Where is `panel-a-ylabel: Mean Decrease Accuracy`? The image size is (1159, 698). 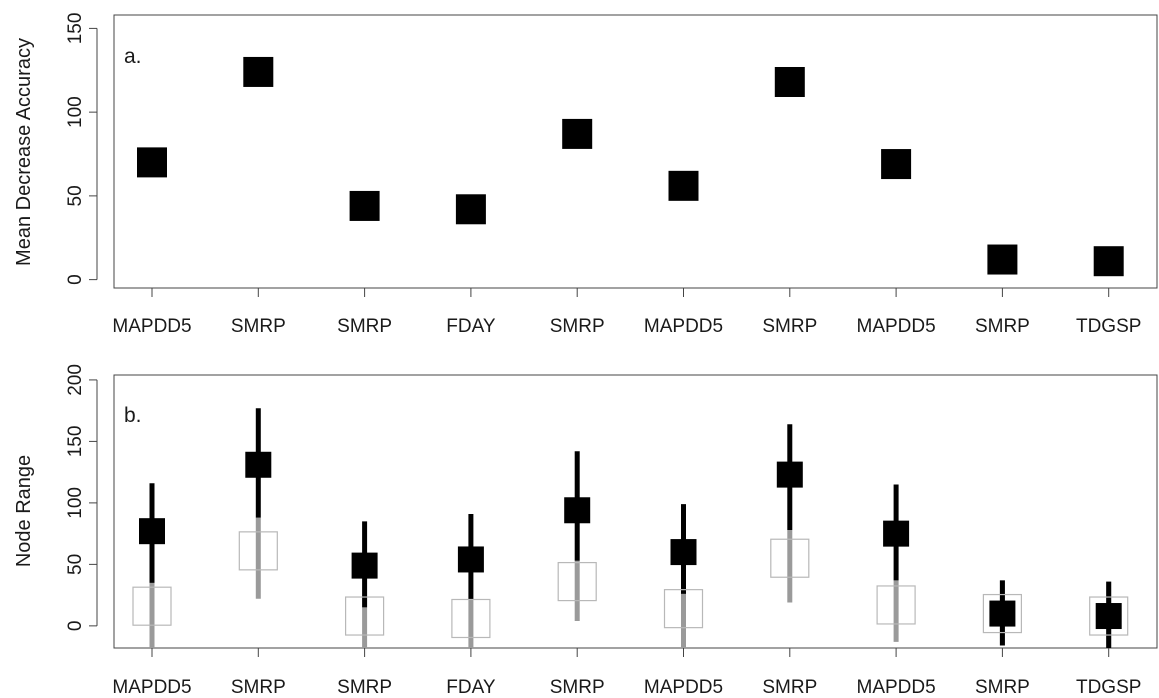
panel-a-ylabel: Mean Decrease Accuracy is located at coordinates (24, 152).